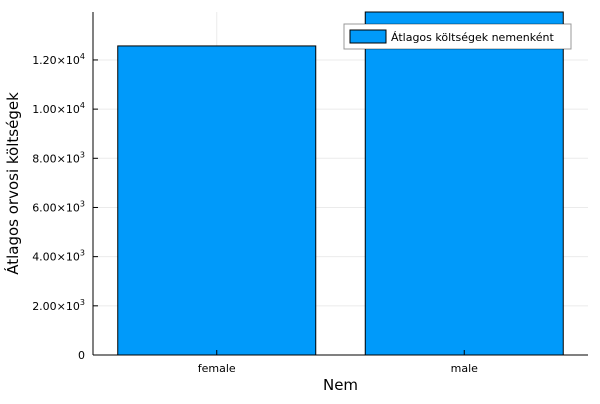 Image resolution: width=600 pixels, height=404 pixels. Describe the element at coordinates (340, 385) in the screenshot. I see `x-axis-title: Nem` at that location.